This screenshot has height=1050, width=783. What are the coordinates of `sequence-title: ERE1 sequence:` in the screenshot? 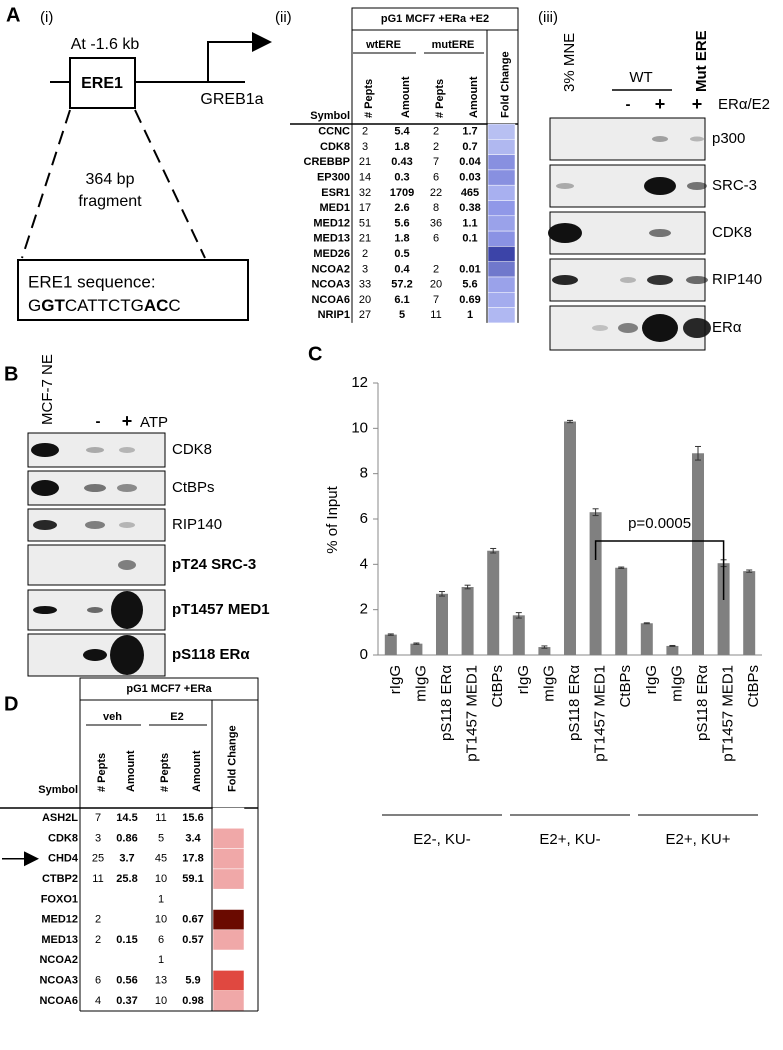 It's located at (92, 281).